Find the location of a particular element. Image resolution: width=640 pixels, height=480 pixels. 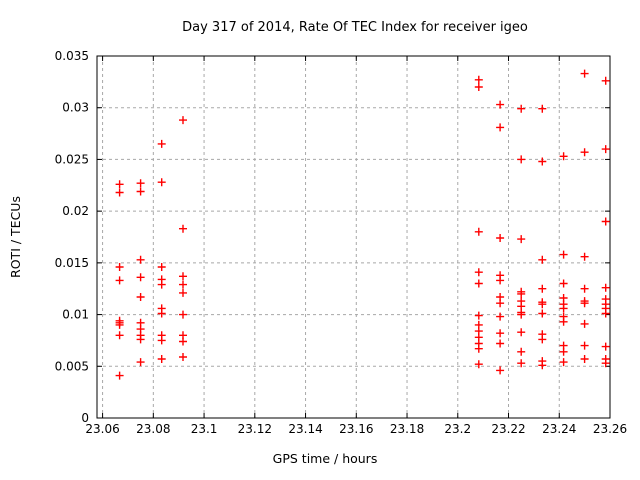

y-tick-label: 0.015 is located at coordinates (72, 263).